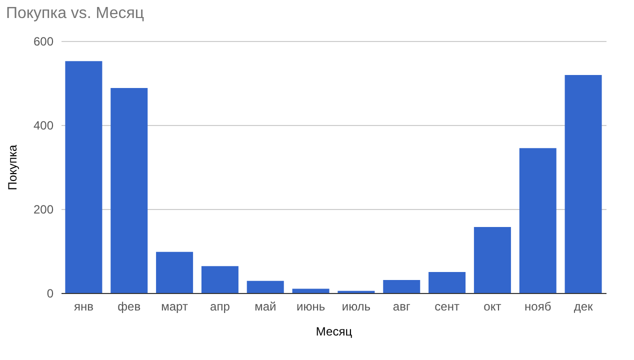 This screenshot has width=634, height=360. What do you see at coordinates (12, 167) in the screenshot?
I see `y-axis-title: Покупка` at bounding box center [12, 167].